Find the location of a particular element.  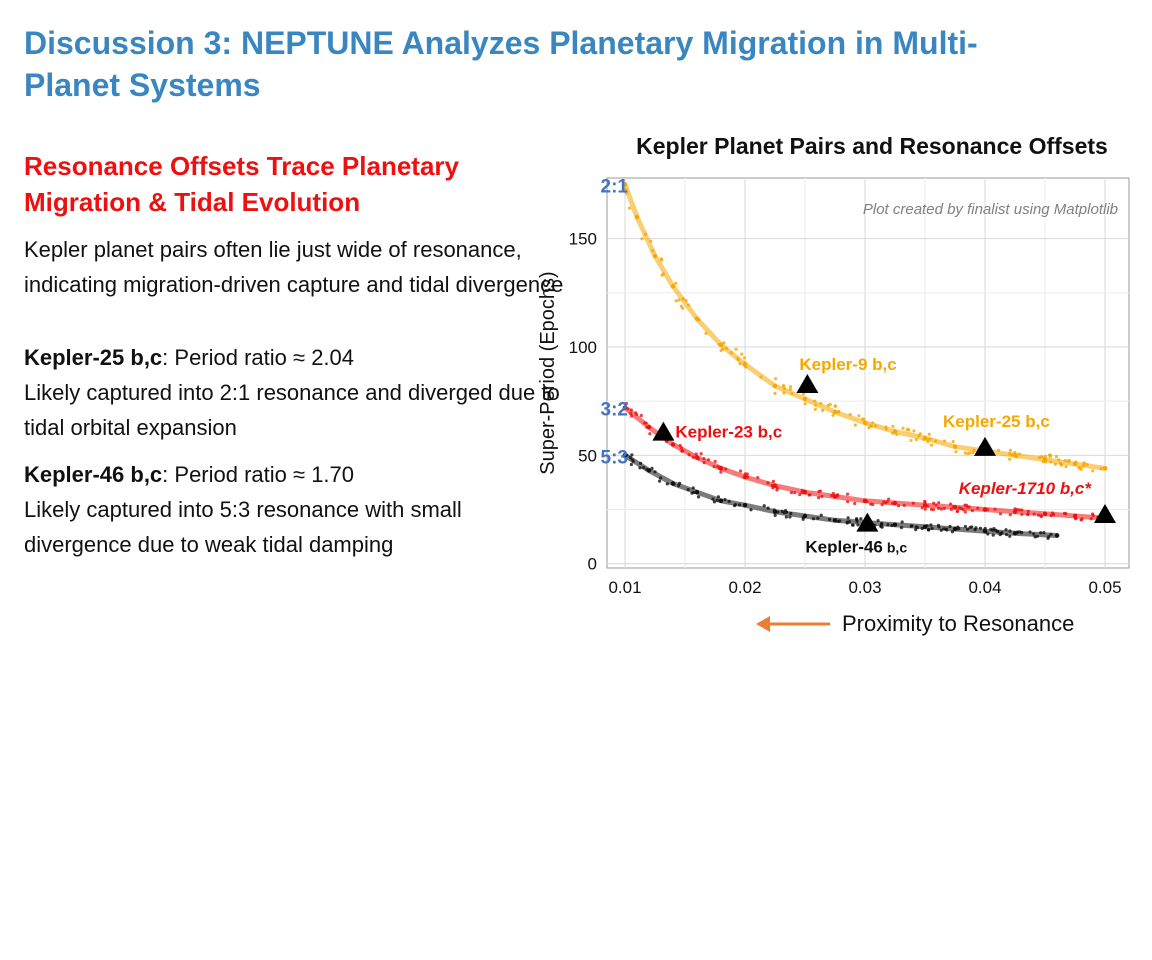

planet-pair-suffix: b,c is located at coordinates (897, 548).